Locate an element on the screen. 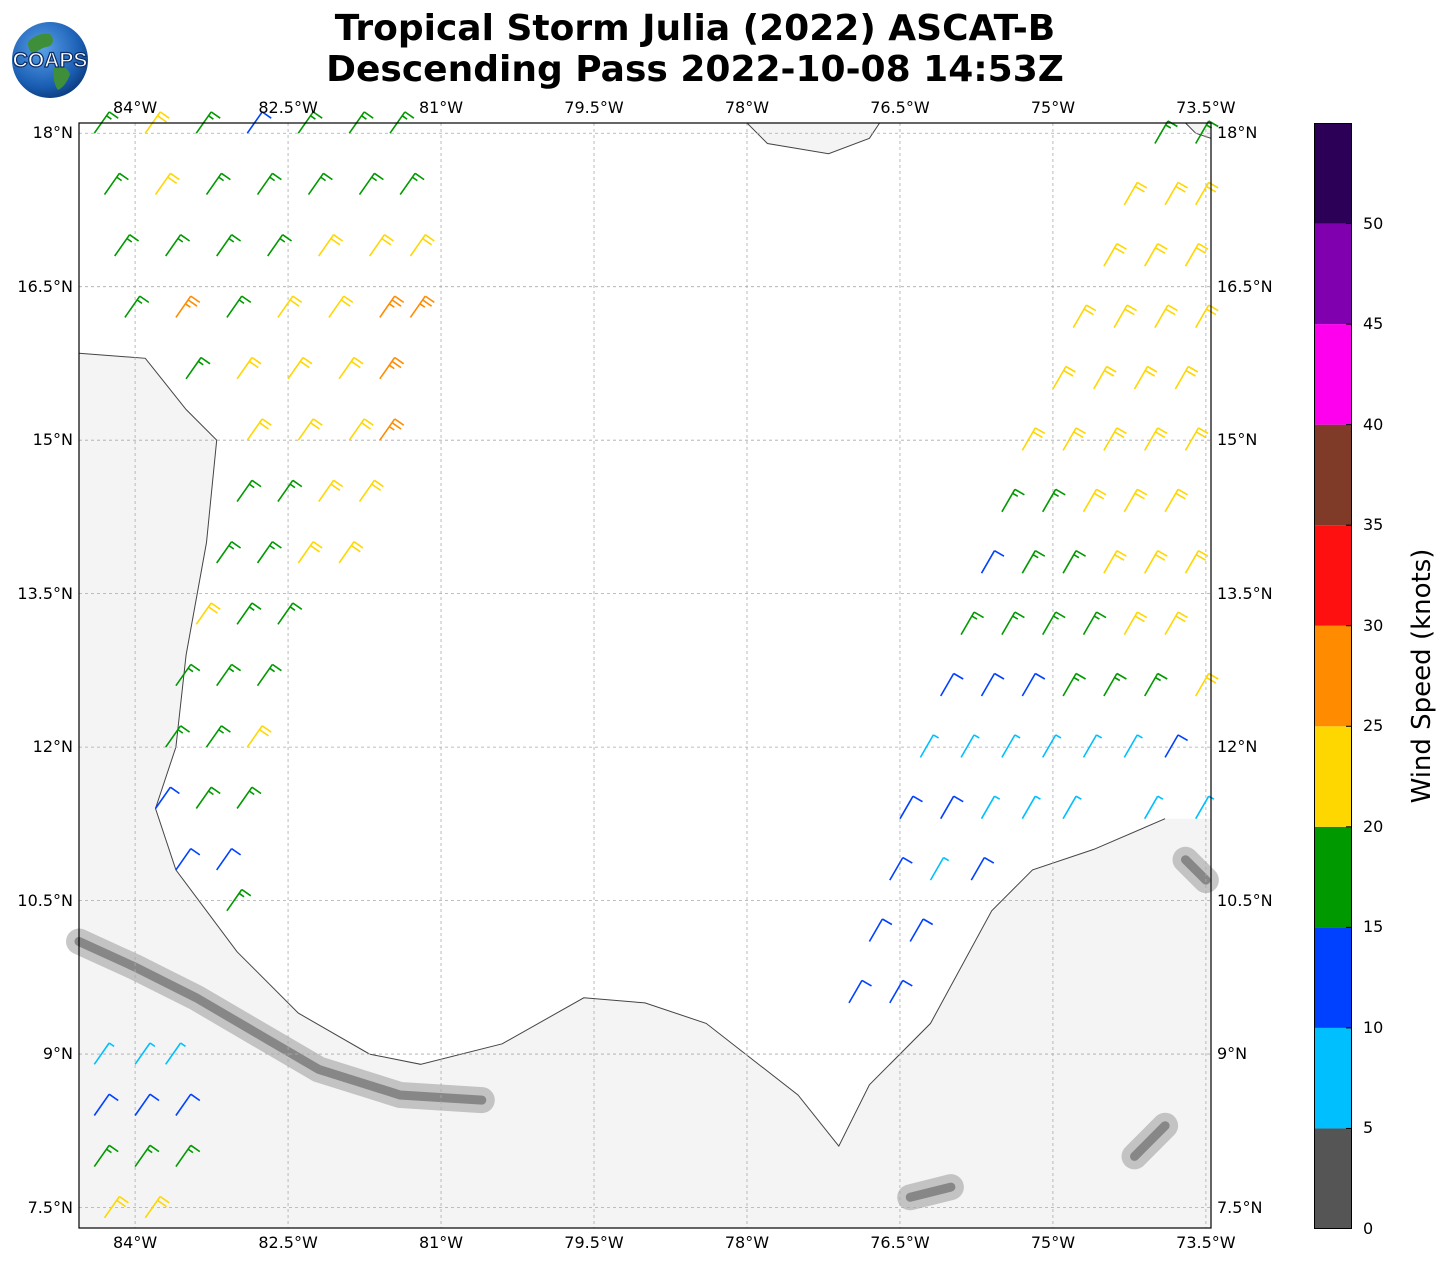  colorbar-tick-label: 35 is located at coordinates (1373, 525).